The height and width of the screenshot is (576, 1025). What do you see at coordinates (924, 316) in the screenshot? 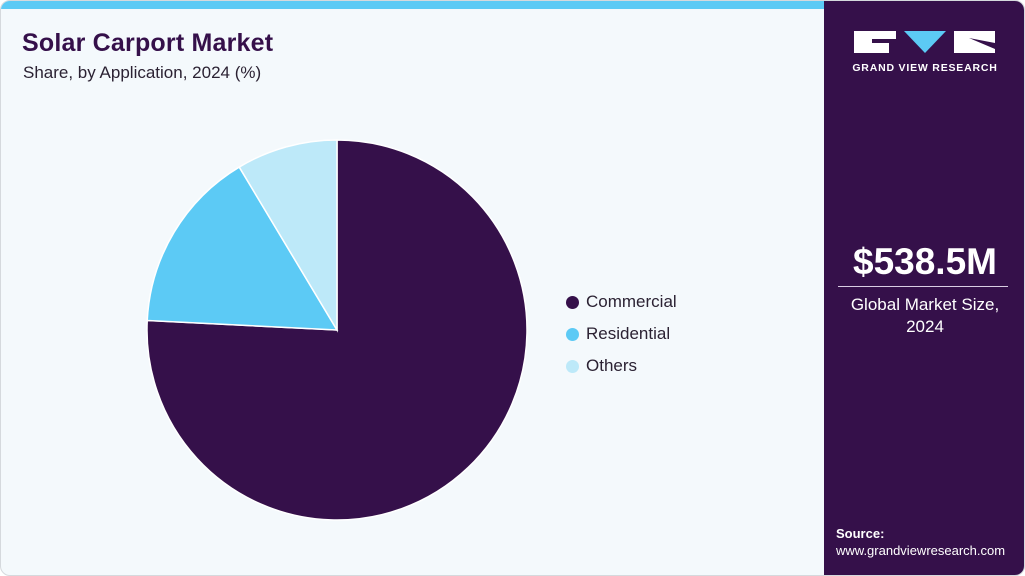
I see `market-size-label: Global Market Size, 2024` at bounding box center [924, 316].